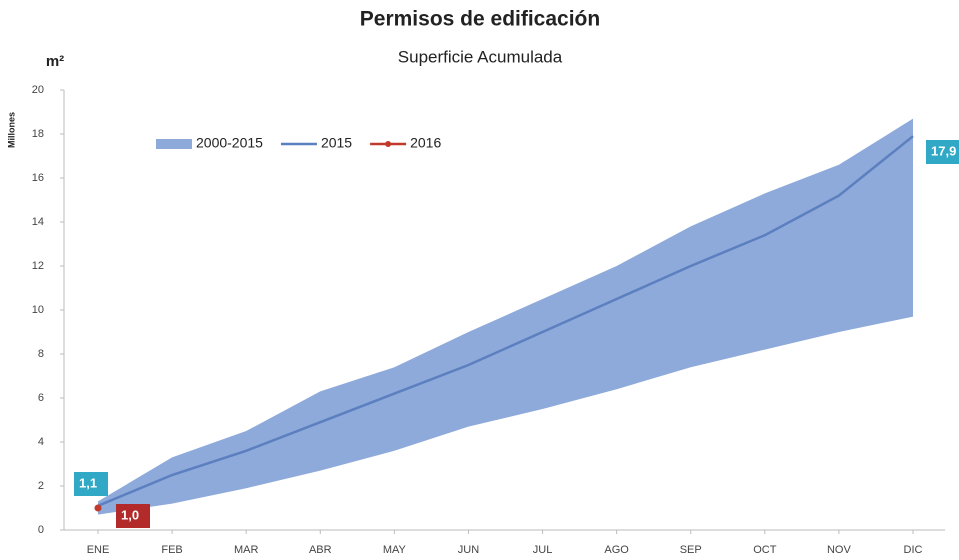 Image resolution: width=959 pixels, height=560 pixels. Describe the element at coordinates (11, 130) in the screenshot. I see `y-axis-label: Millones` at that location.